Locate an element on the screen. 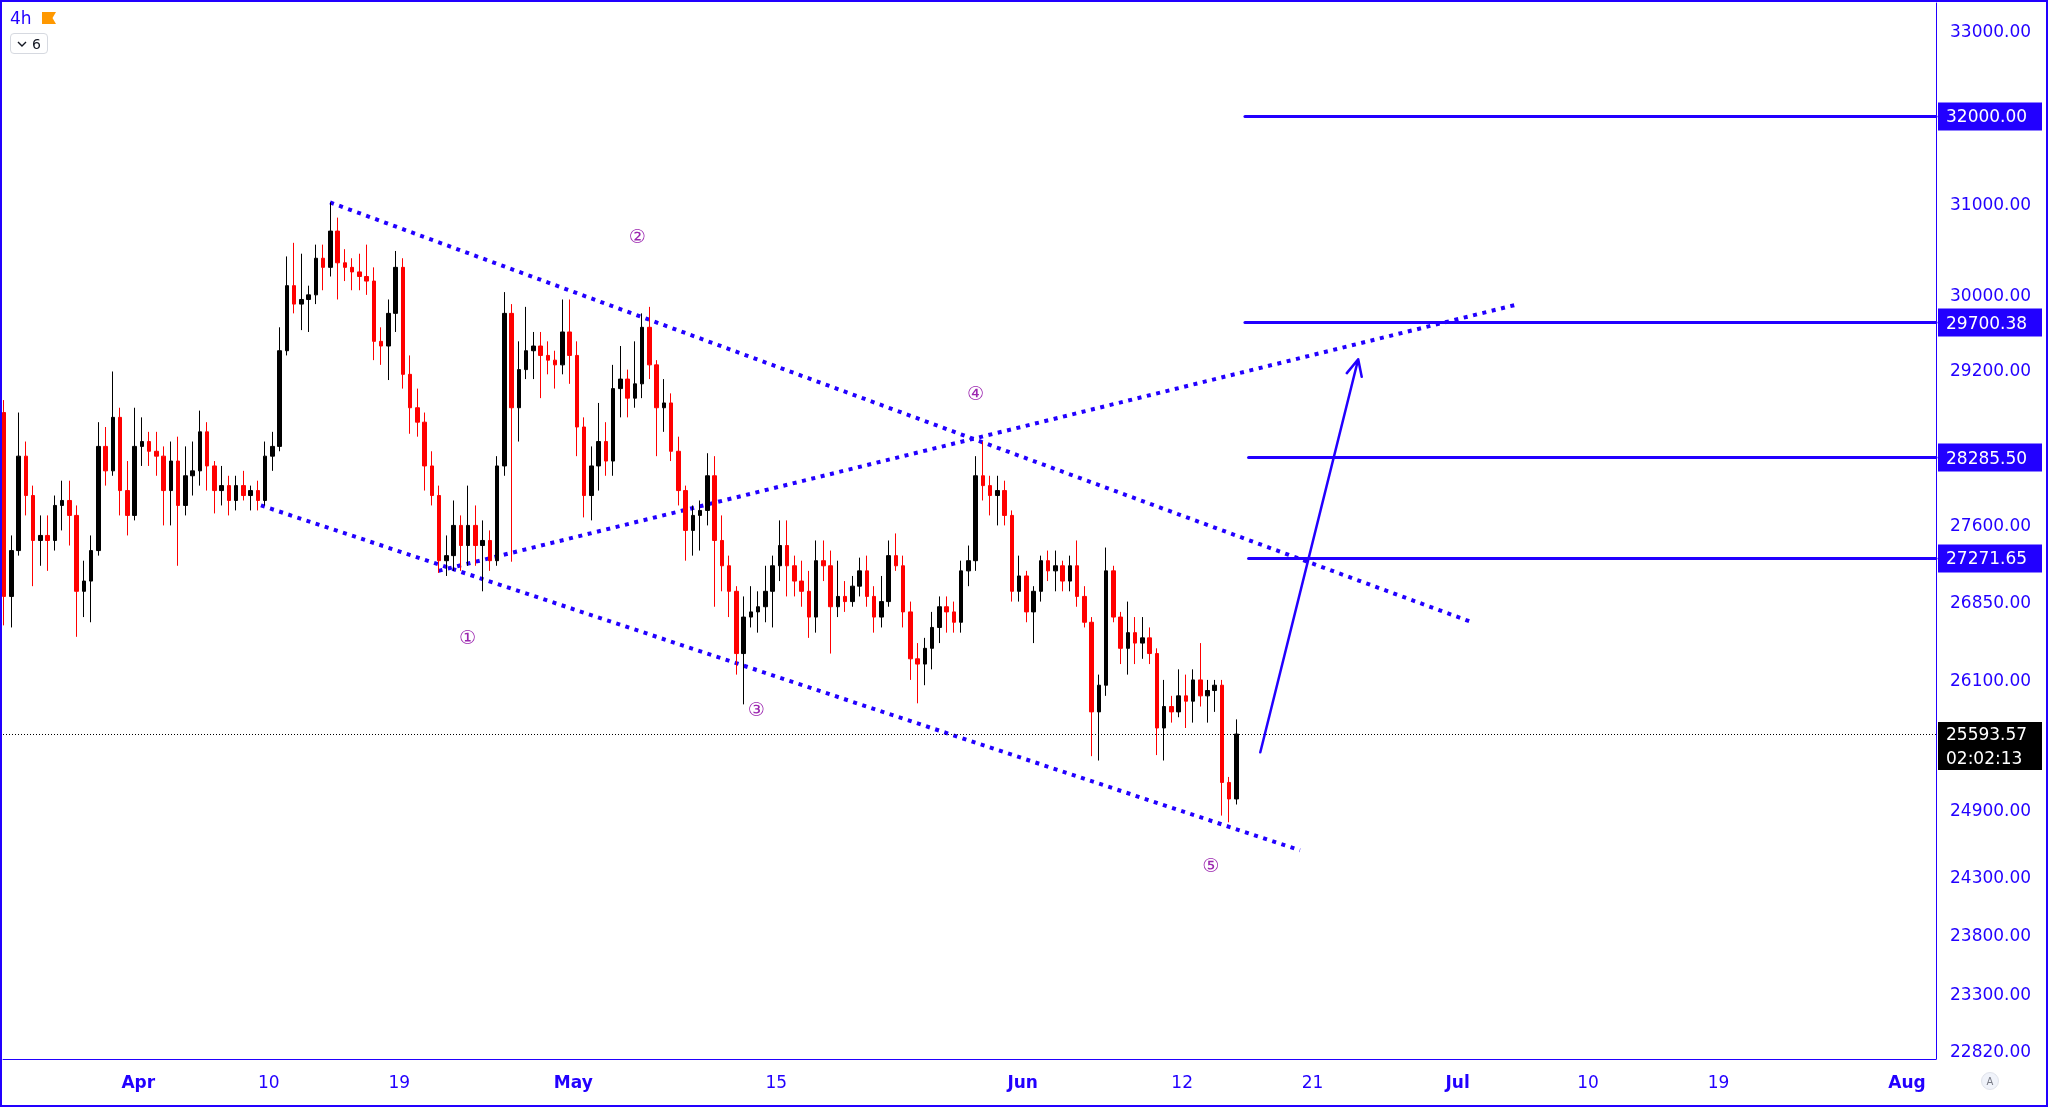 Image resolution: width=2048 pixels, height=1107 pixels. y-tick-label: 24900.00 is located at coordinates (1991, 810).